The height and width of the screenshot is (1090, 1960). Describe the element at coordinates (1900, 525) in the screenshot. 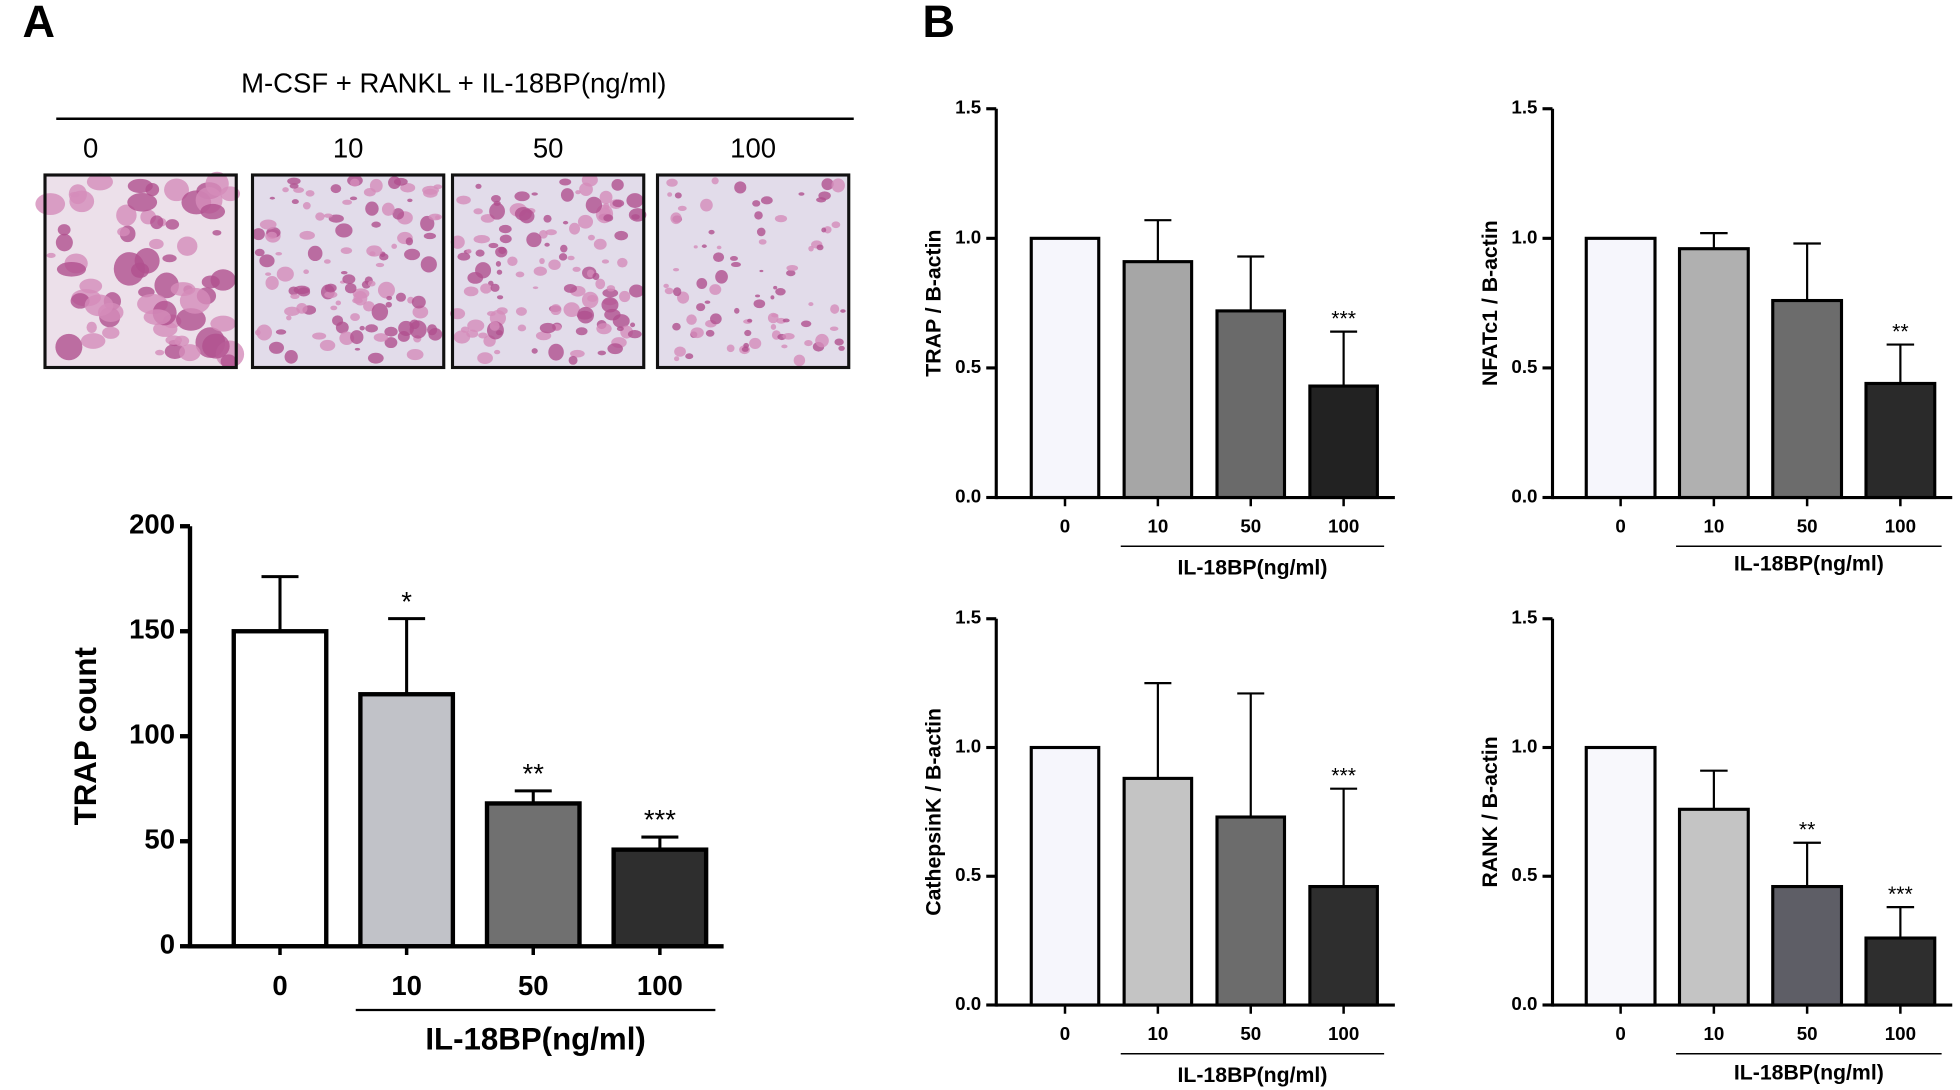

I see `x-tick-label: 100` at that location.